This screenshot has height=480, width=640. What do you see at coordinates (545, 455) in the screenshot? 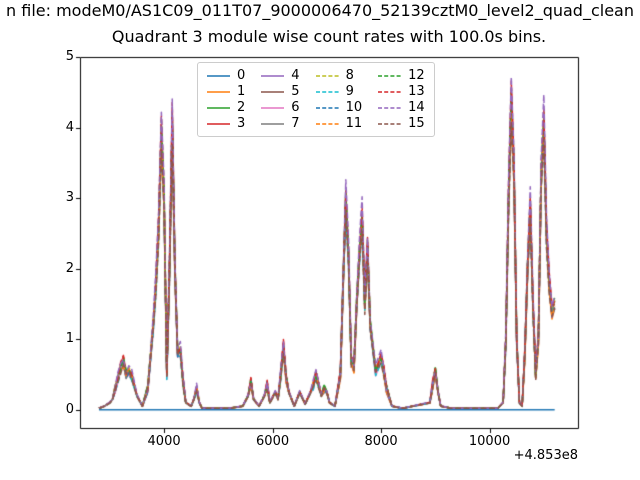
I see `x-axis-offset-label: +4.853e8` at bounding box center [545, 455].